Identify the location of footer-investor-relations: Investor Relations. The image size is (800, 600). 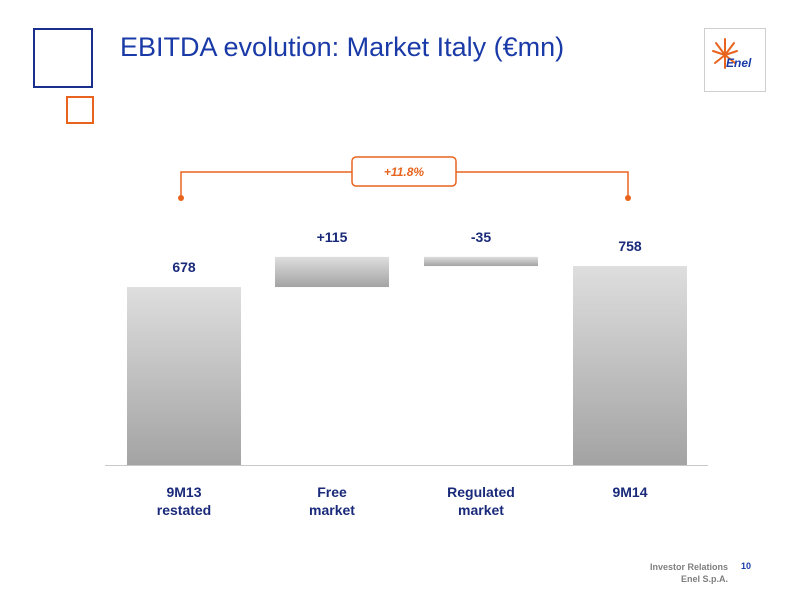
(688, 567).